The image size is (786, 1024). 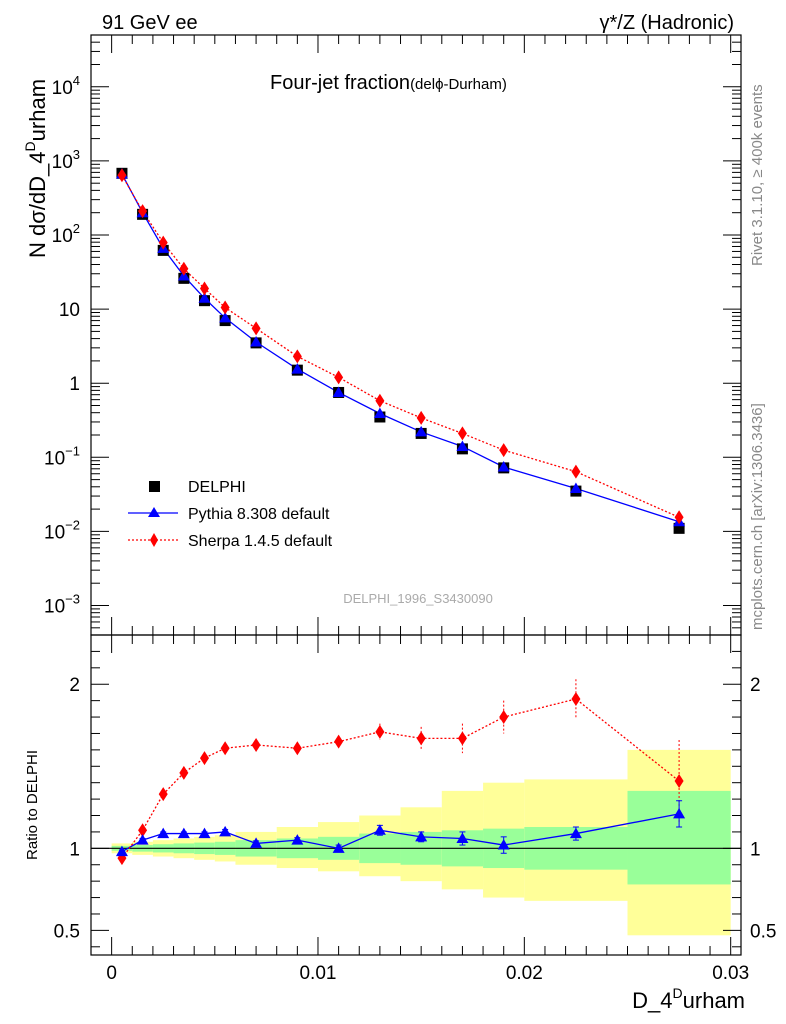 I want to click on delphi-point, so click(x=679, y=528).